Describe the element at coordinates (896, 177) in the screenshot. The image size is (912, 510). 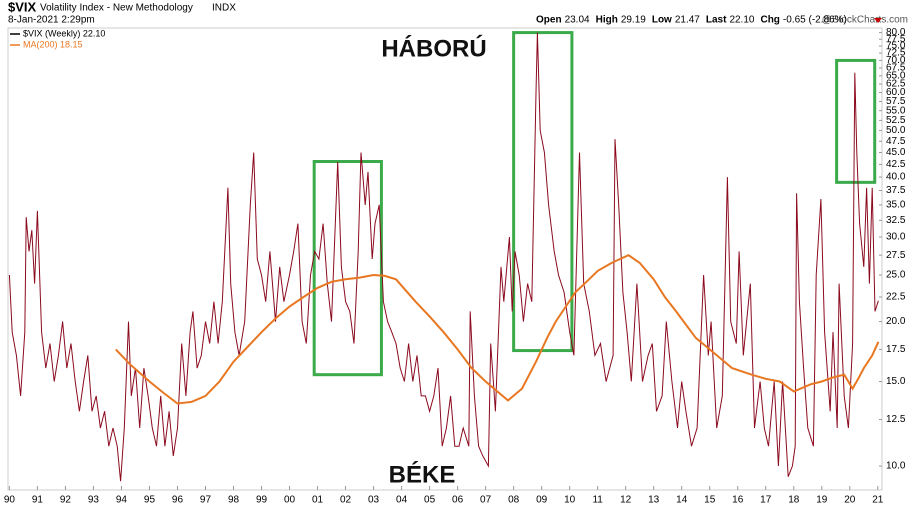
I see `y-tick-label: 40.0` at that location.